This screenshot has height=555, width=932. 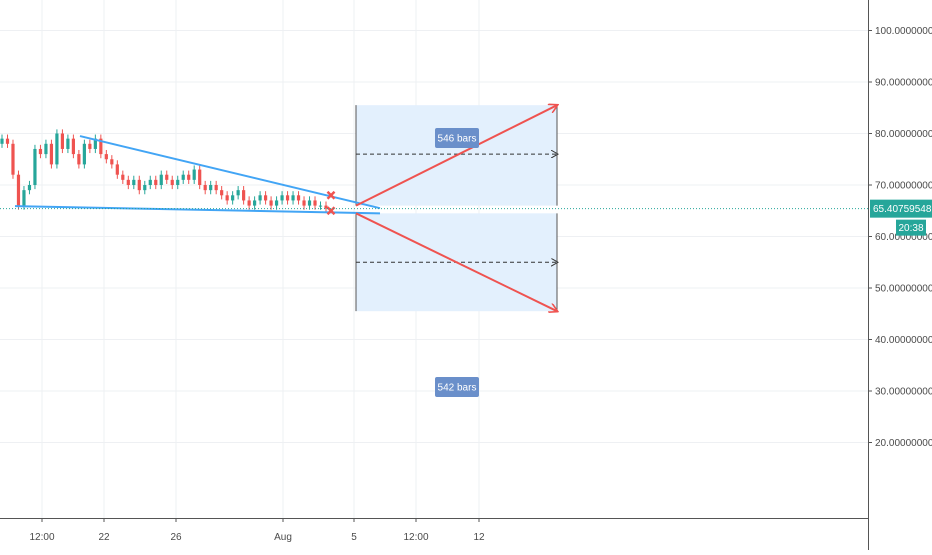 What do you see at coordinates (230, 172) in the screenshot?
I see `triangle-upper-trendline` at bounding box center [230, 172].